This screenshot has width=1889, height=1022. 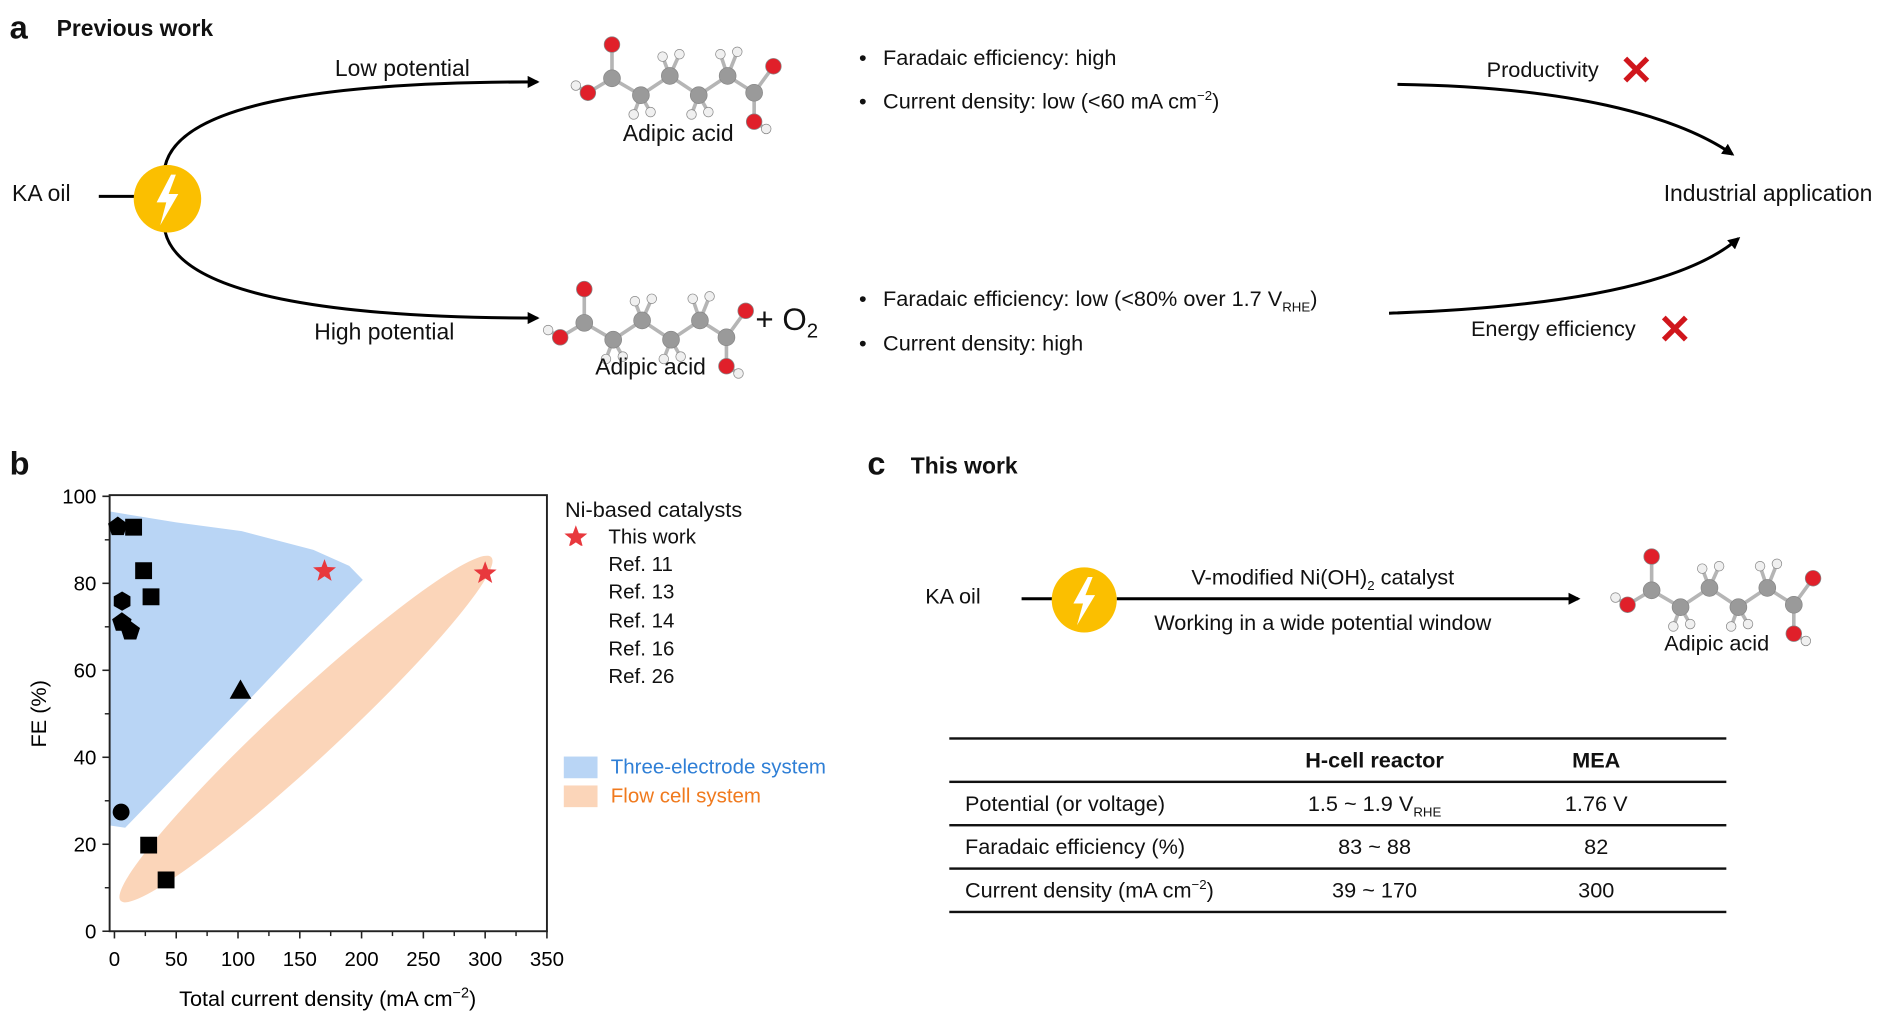 I want to click on bullet-text: Faradaic efficiency: high, so click(x=1000, y=57).